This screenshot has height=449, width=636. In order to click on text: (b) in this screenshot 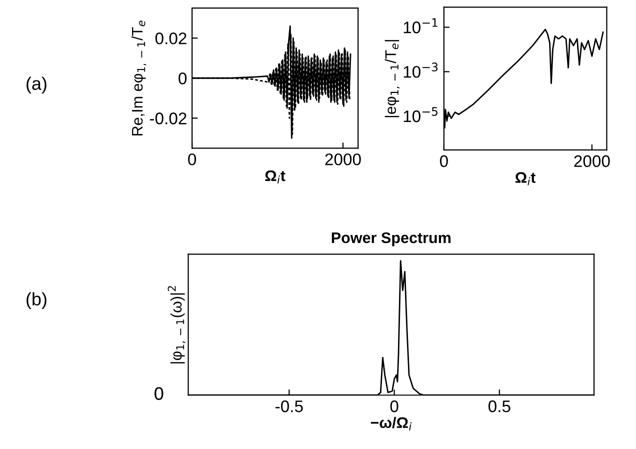, I will do `click(36, 301)`.